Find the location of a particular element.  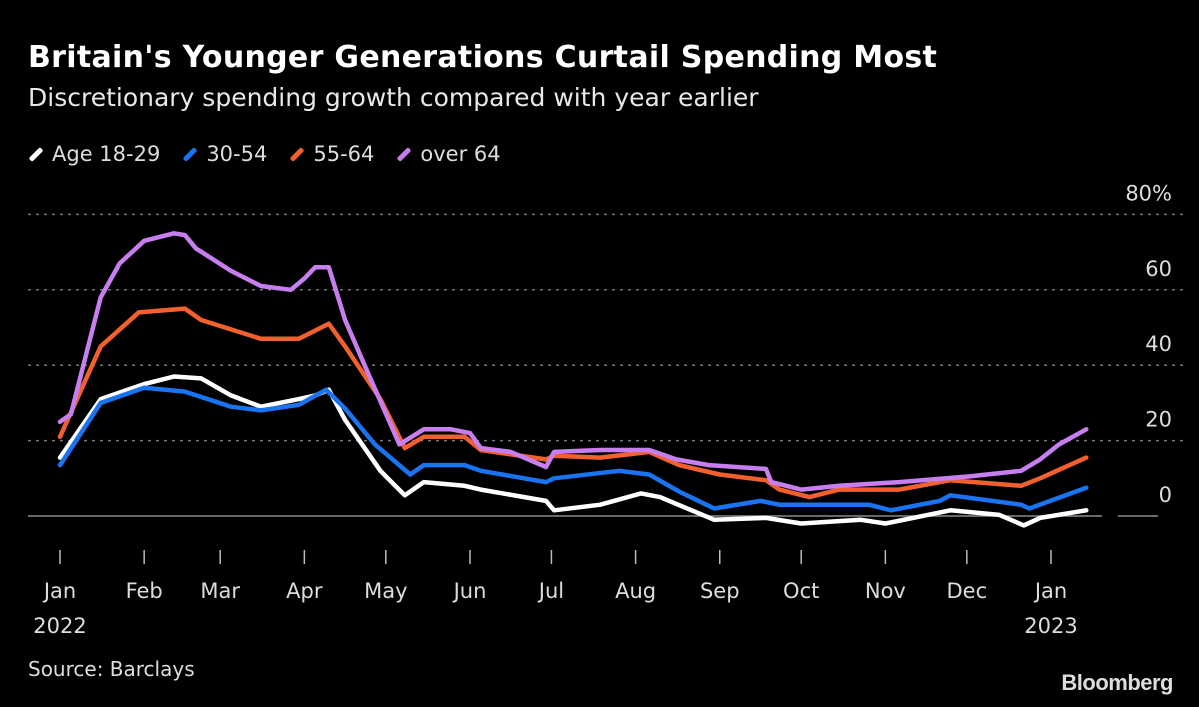

x-tick-label: Sep is located at coordinates (720, 591).